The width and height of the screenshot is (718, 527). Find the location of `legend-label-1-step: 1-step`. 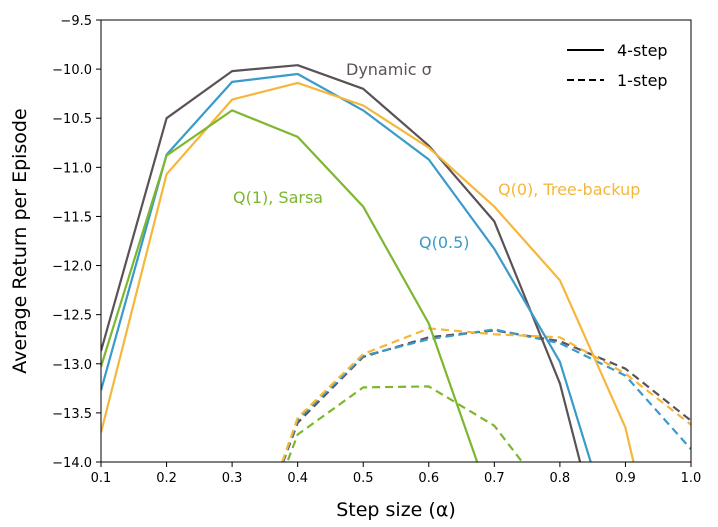

legend-label-1-step: 1-step is located at coordinates (642, 80).